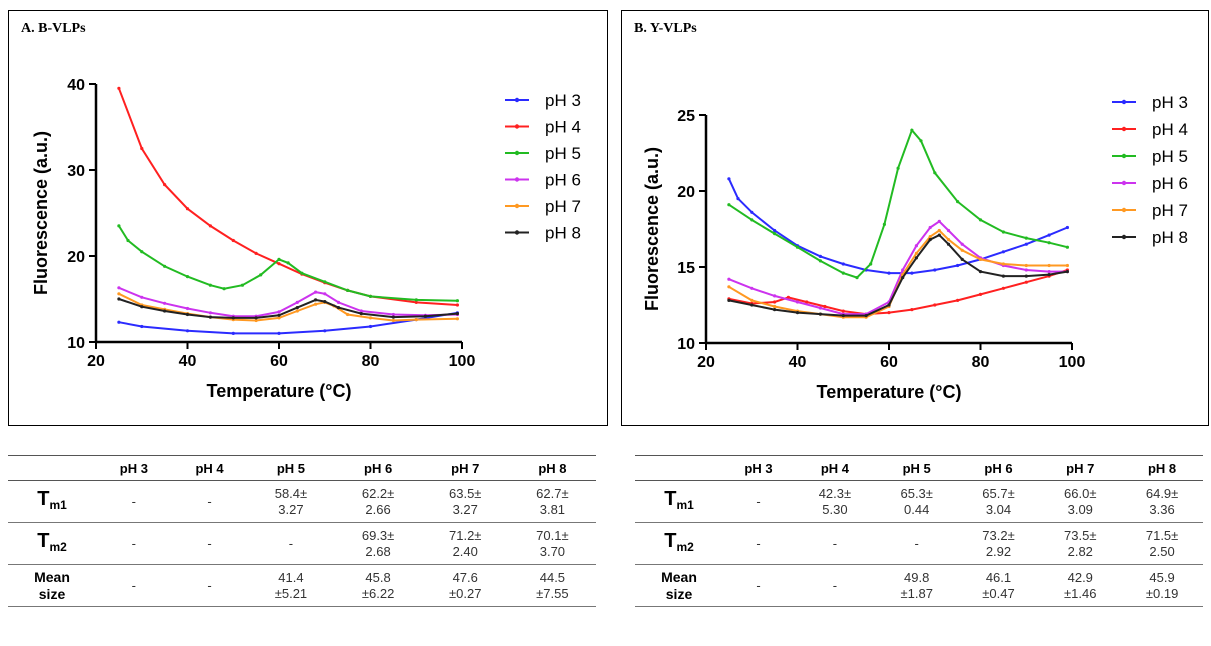  What do you see at coordinates (998, 551) in the screenshot?
I see `table-cell-line: 2.92` at bounding box center [998, 551].